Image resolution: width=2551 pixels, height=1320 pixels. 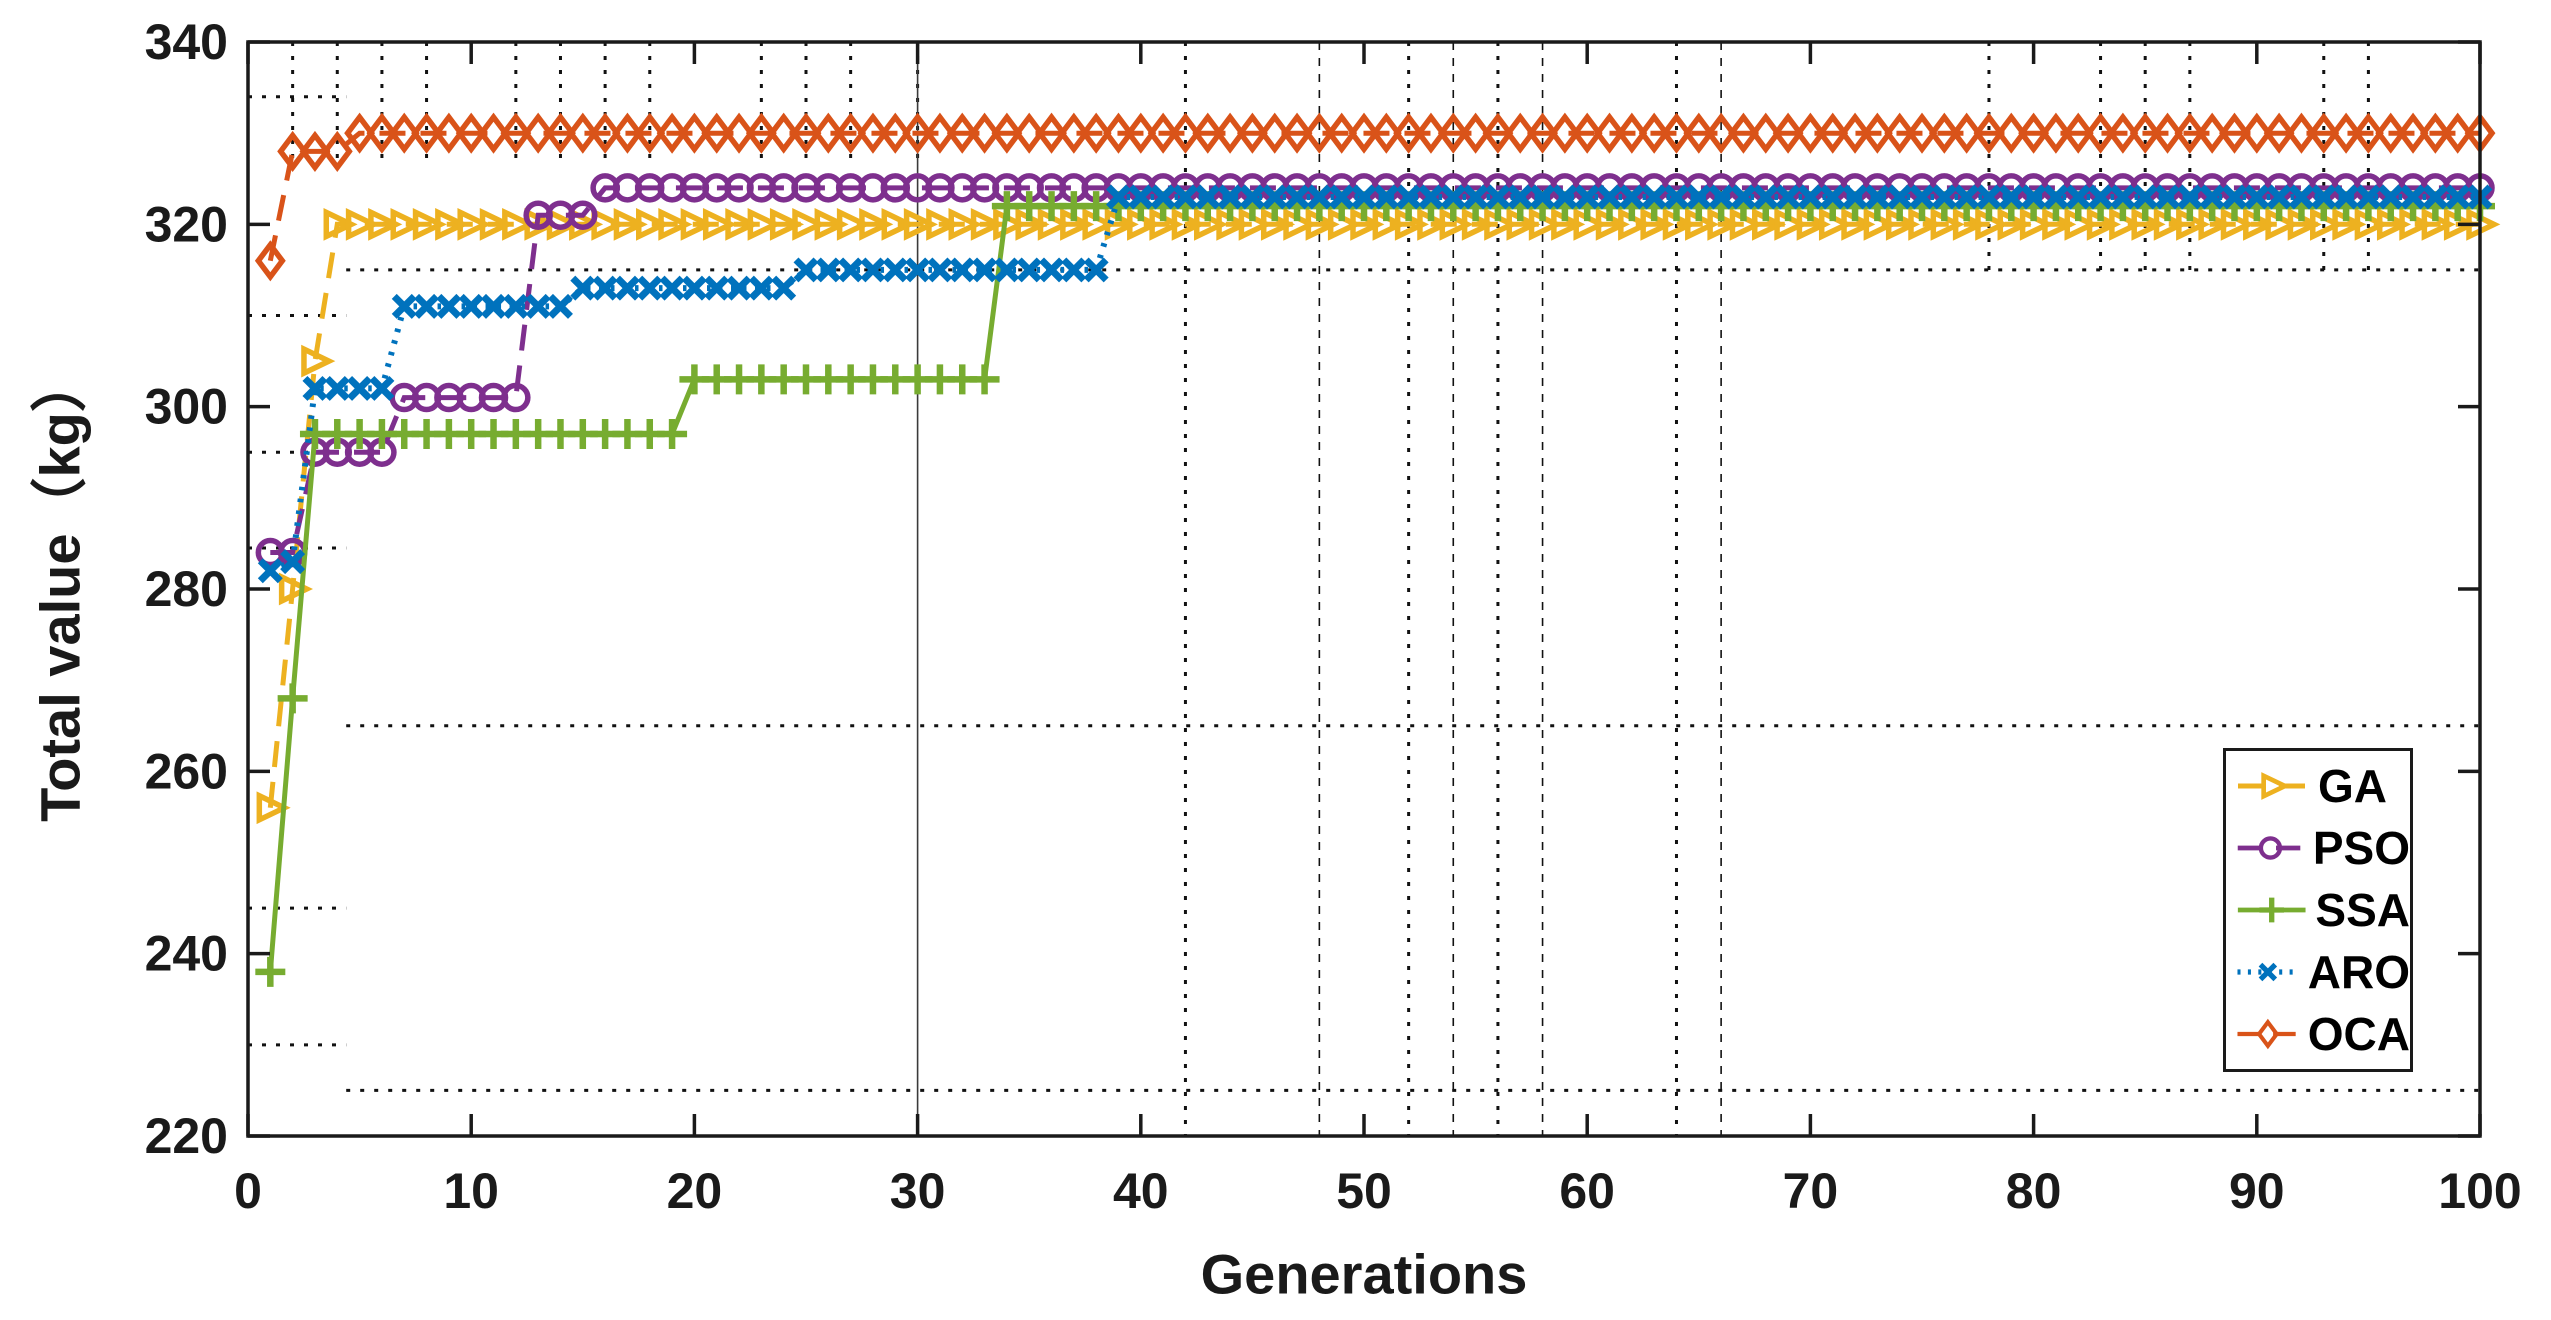 What do you see at coordinates (186, 1136) in the screenshot?
I see `y-tick-label: 220` at bounding box center [186, 1136].